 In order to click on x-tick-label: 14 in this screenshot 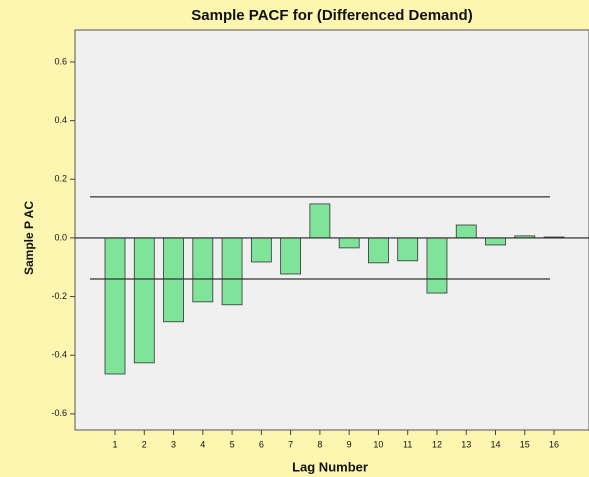, I will do `click(496, 444)`.